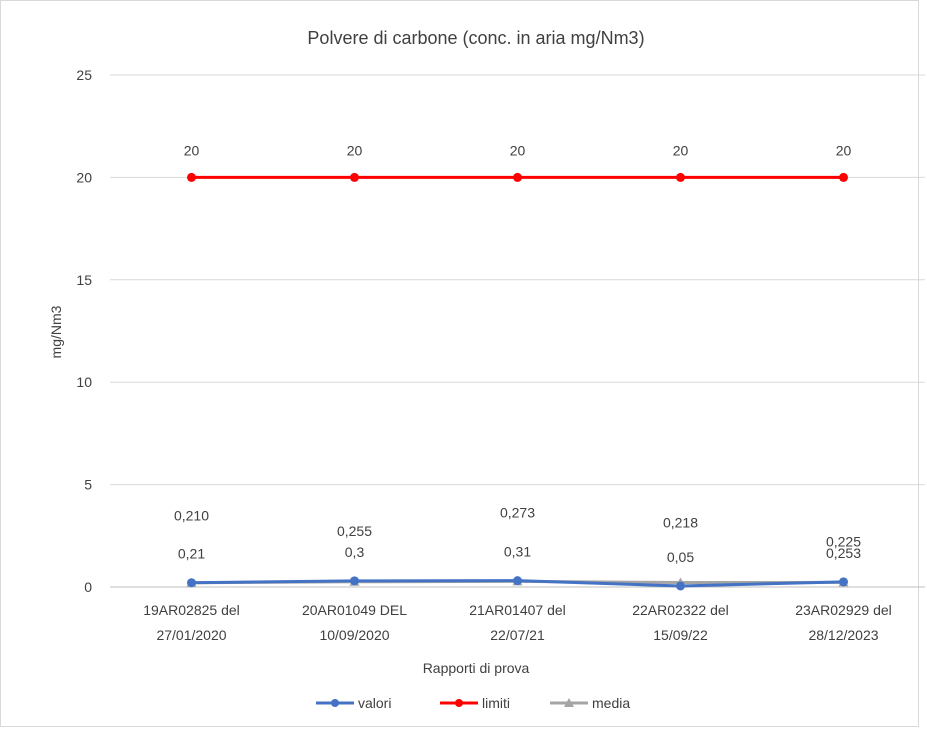 Image resolution: width=927 pixels, height=731 pixels. What do you see at coordinates (354, 610) in the screenshot?
I see `x-tick-label: 20AR01049 DEL` at bounding box center [354, 610].